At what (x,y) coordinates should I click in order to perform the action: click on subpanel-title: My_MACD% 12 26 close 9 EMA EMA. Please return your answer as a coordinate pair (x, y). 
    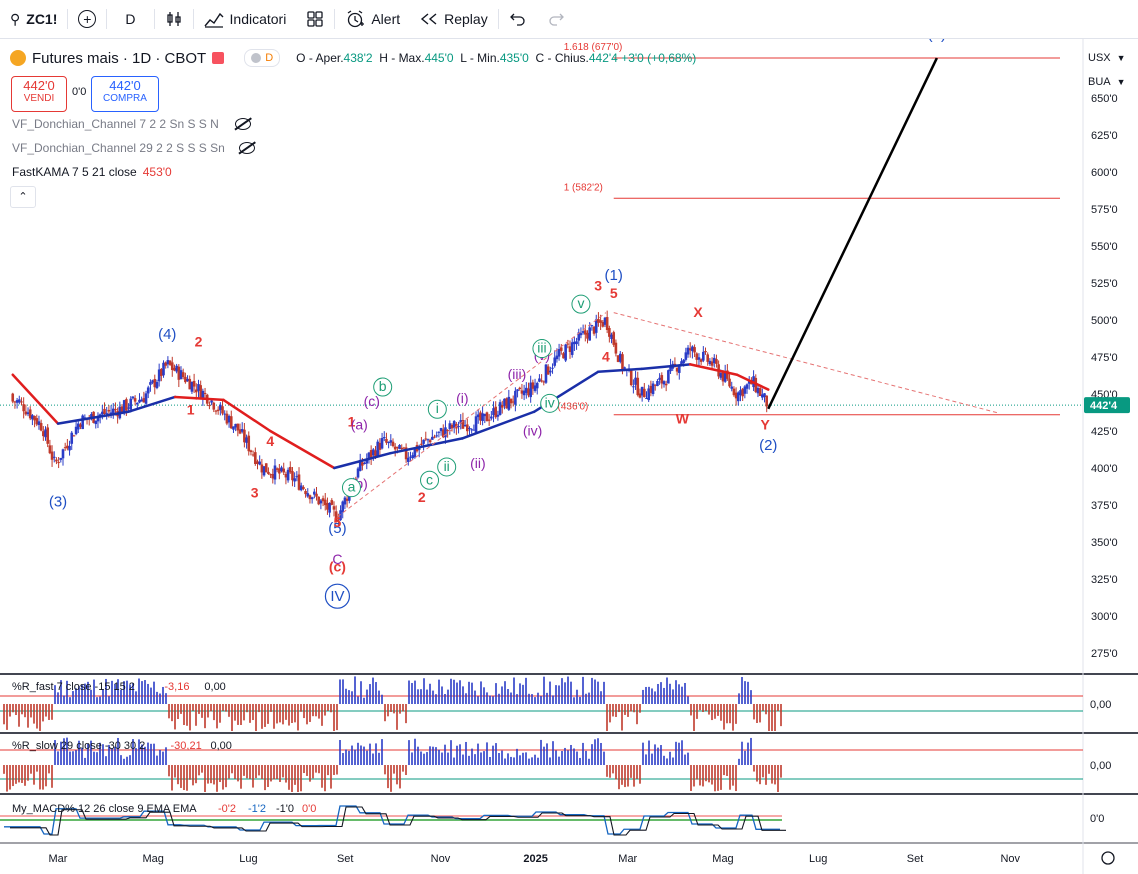
    Looking at the image, I should click on (104, 809).